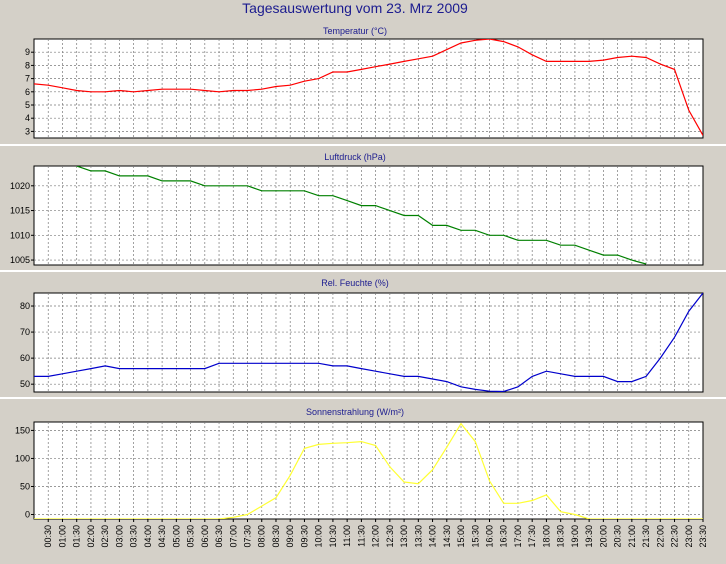 This screenshot has width=726, height=564. What do you see at coordinates (461, 536) in the screenshot?
I see `x-tick-label: 15:00` at bounding box center [461, 536].